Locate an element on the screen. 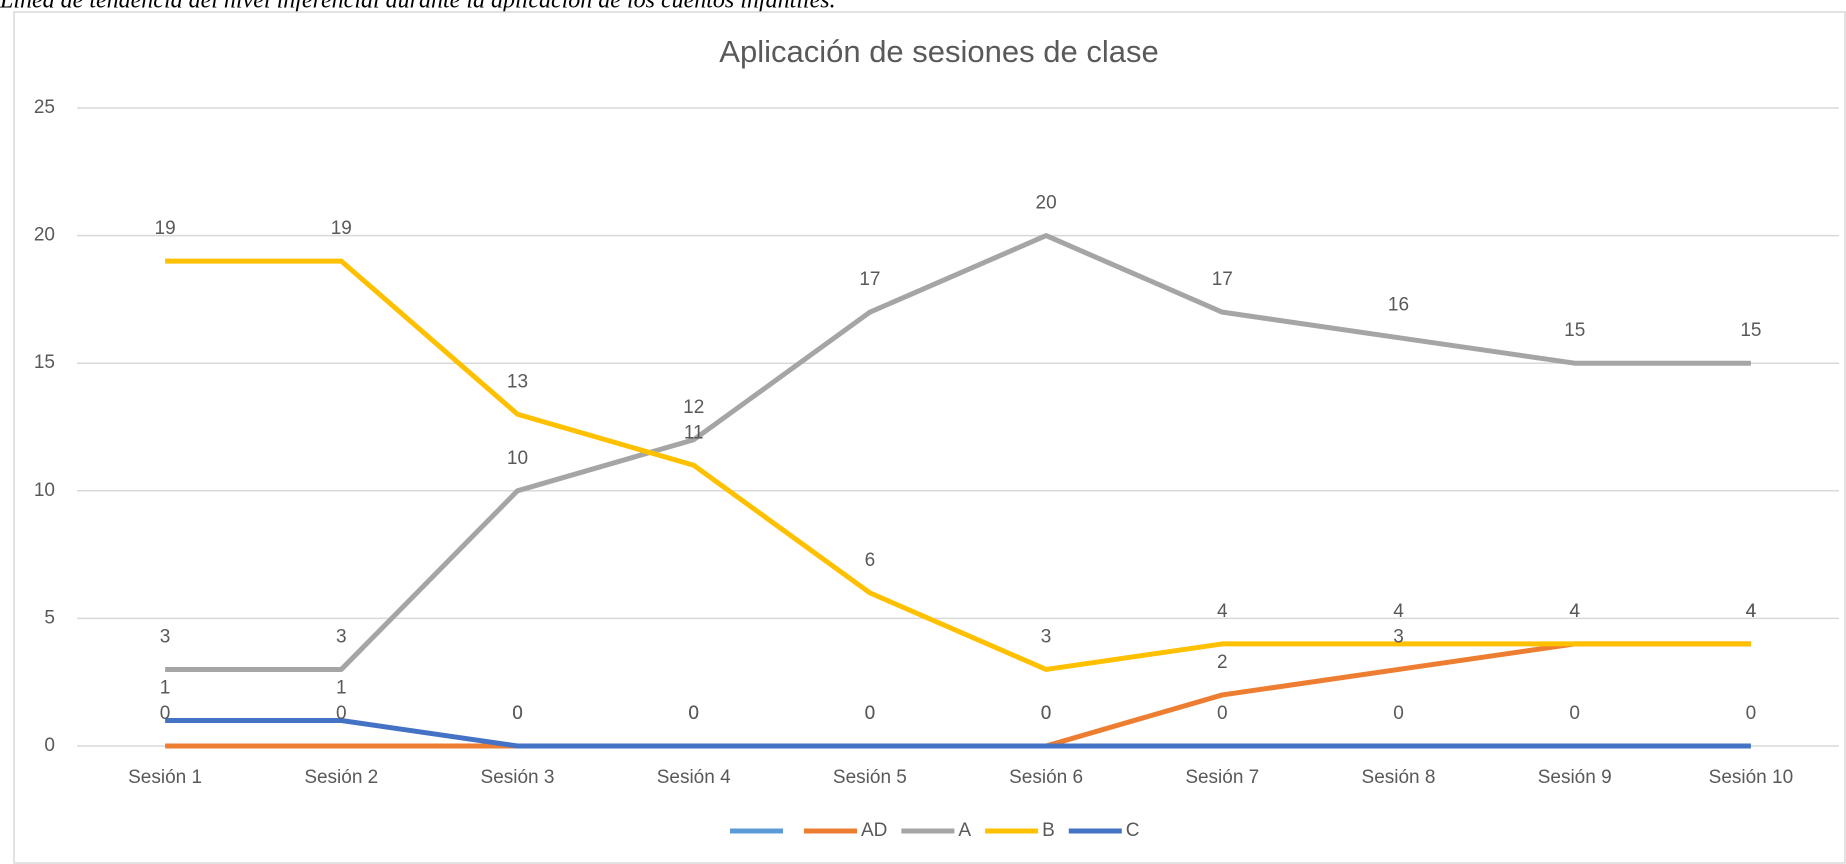 The image size is (1846, 864). x-tick-label: Sesión 2 is located at coordinates (341, 777).